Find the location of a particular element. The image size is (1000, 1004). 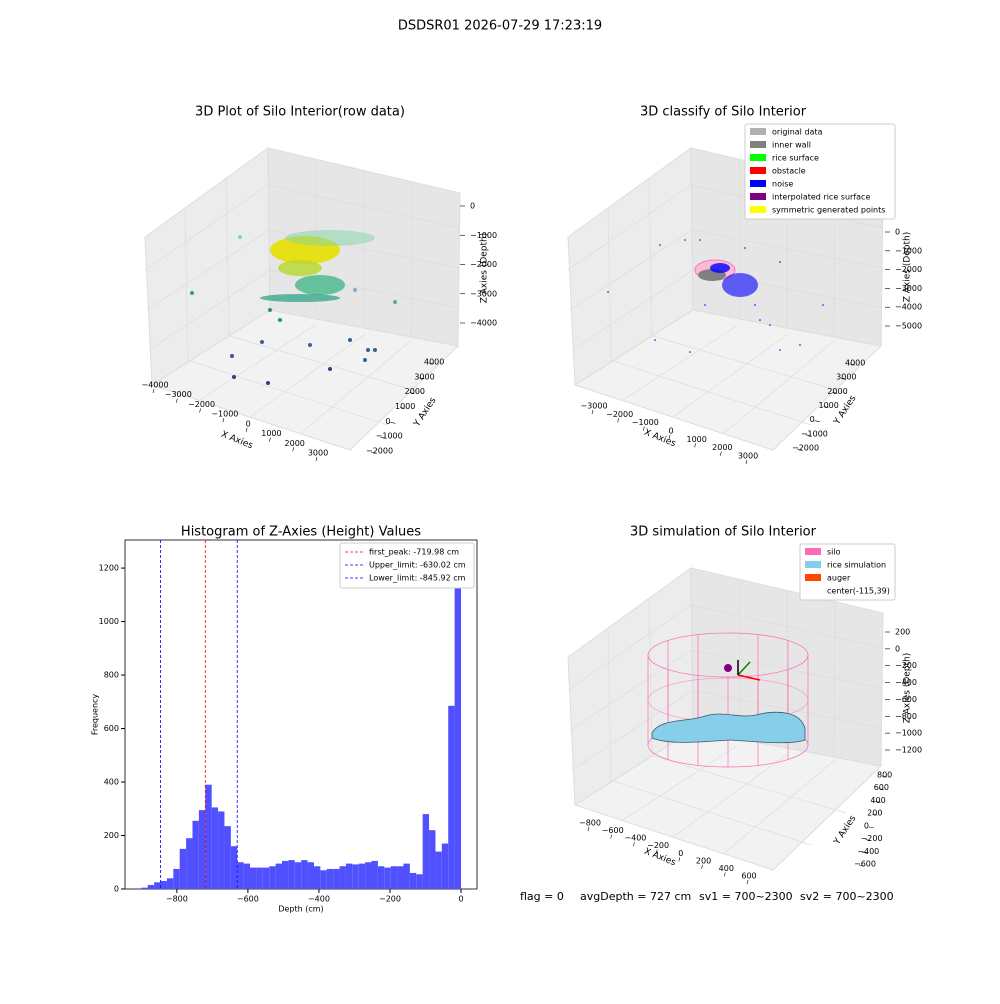

footer-text: avgDepth = 727 cm is located at coordinates (635, 896).